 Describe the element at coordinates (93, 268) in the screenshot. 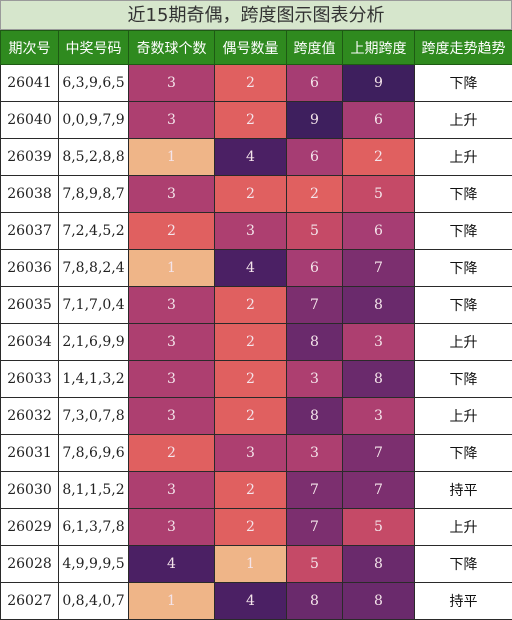

I see `cell-numbers: 7,8,8,2,4` at that location.